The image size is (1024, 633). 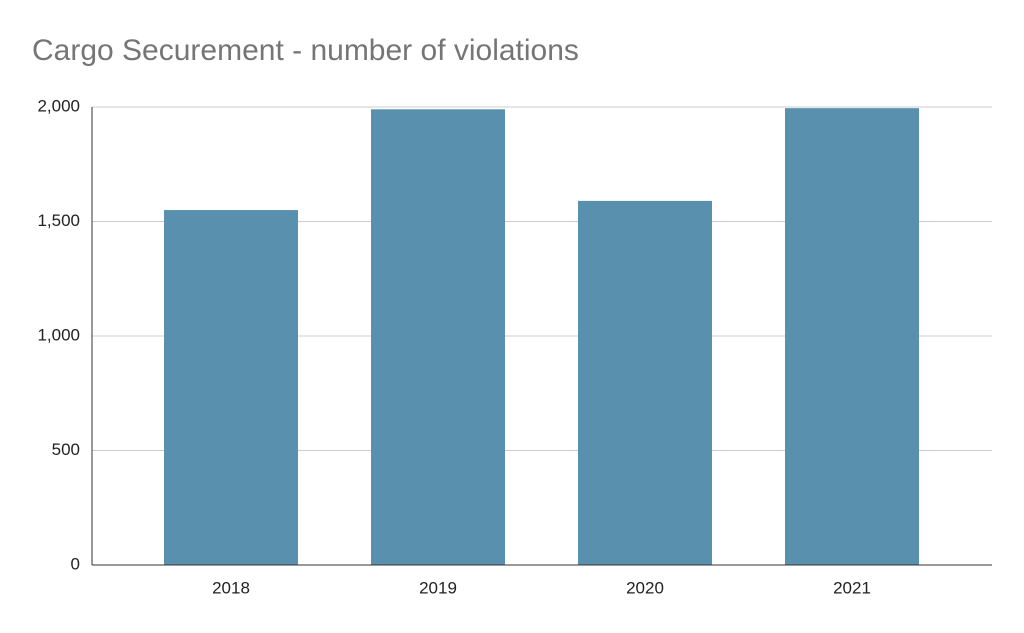 I want to click on y-tick-label: 1,500, so click(x=58, y=220).